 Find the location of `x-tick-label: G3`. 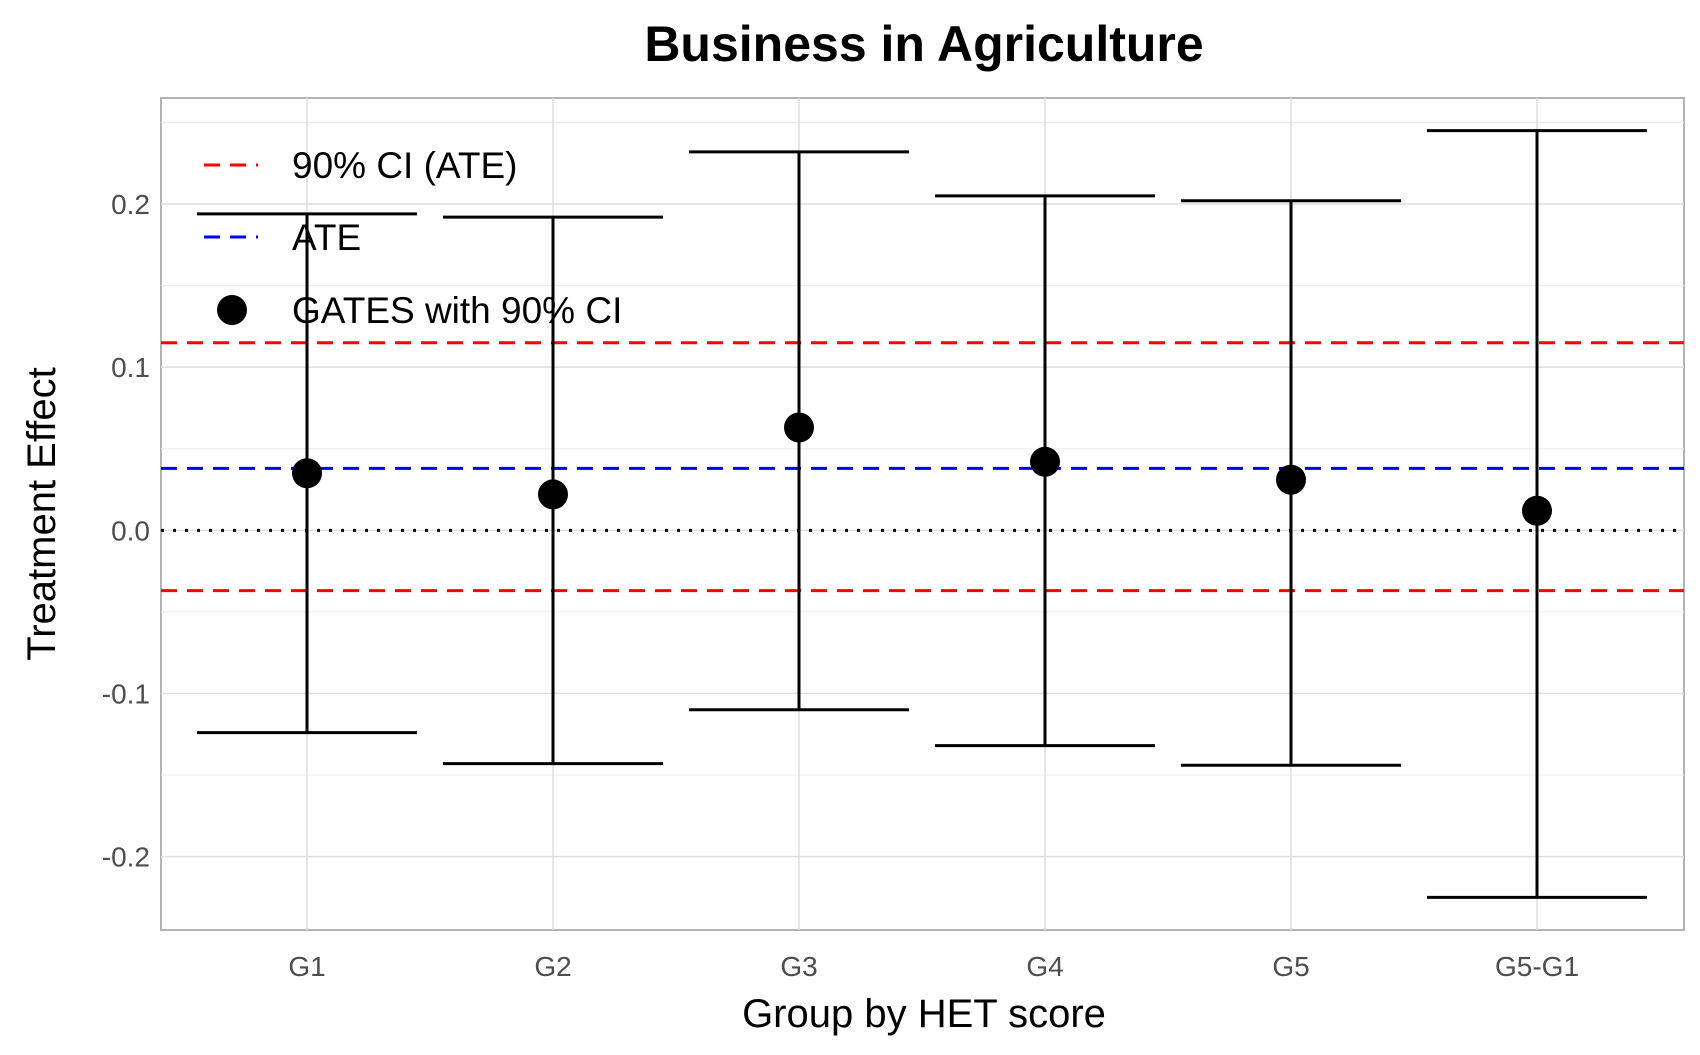

x-tick-label: G3 is located at coordinates (798, 966).